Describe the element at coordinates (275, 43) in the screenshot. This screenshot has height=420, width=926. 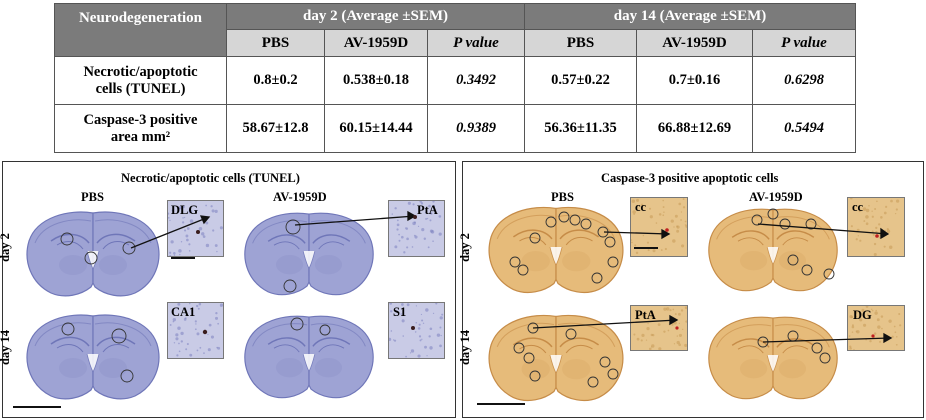
I see `day2-pbs-header: PBS` at that location.